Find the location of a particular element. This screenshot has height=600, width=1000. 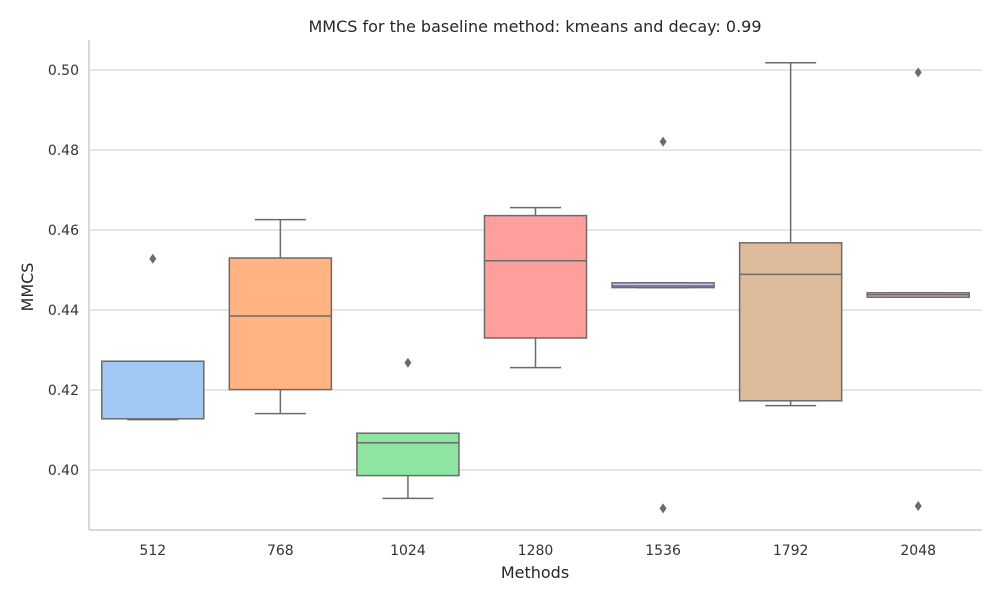

x-tick-label: 1792 is located at coordinates (791, 551).